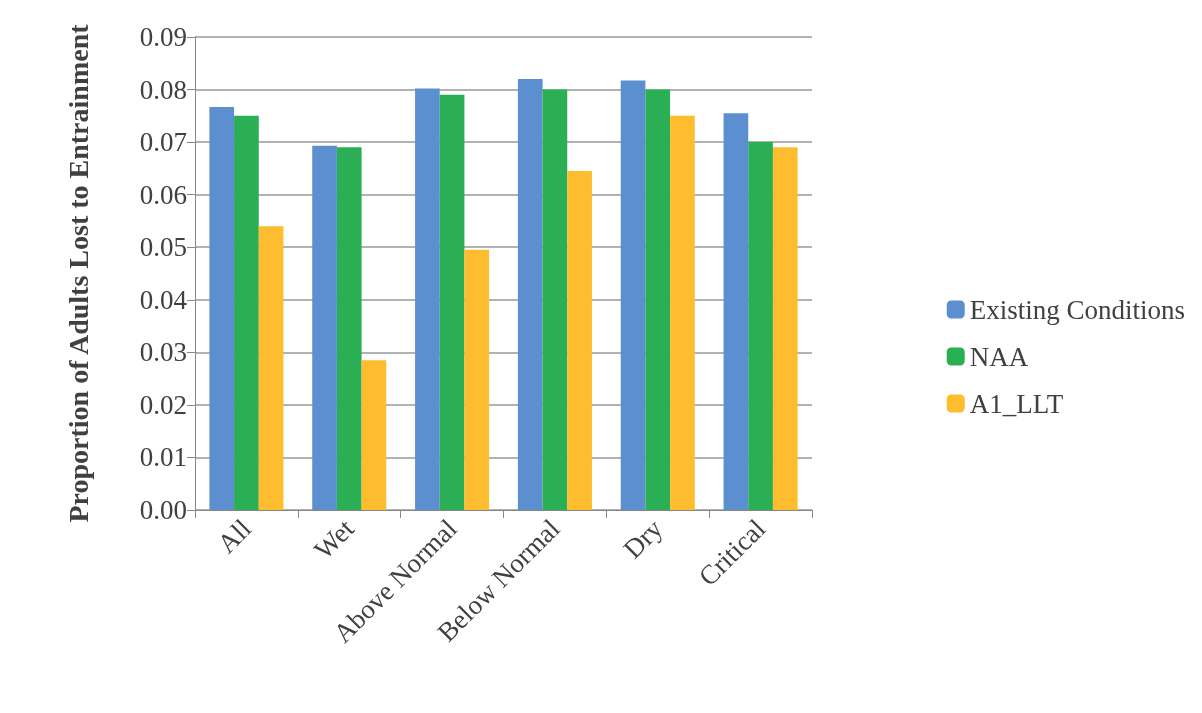 The height and width of the screenshot is (713, 1202). Describe the element at coordinates (1016, 403) in the screenshot. I see `legend-label: A1_LLT` at that location.